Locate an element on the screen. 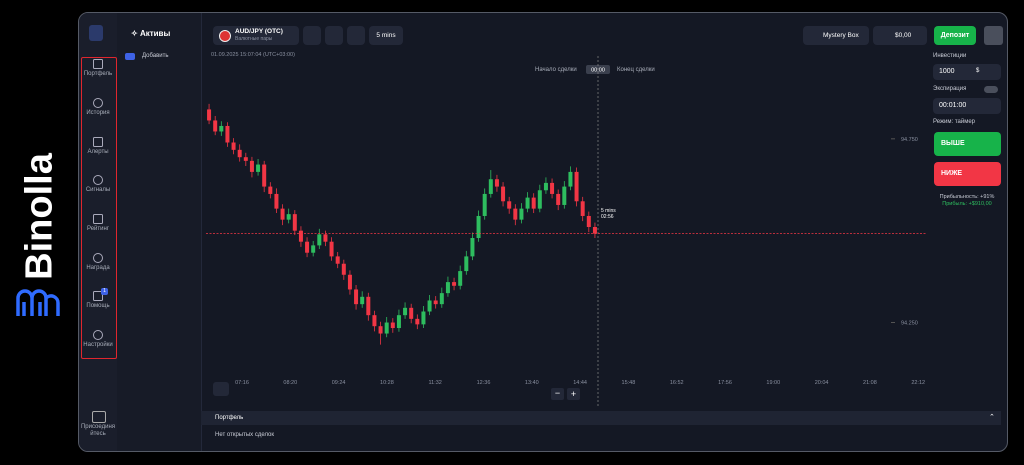 The height and width of the screenshot is (465, 1024). zoom-in is located at coordinates (573, 394).